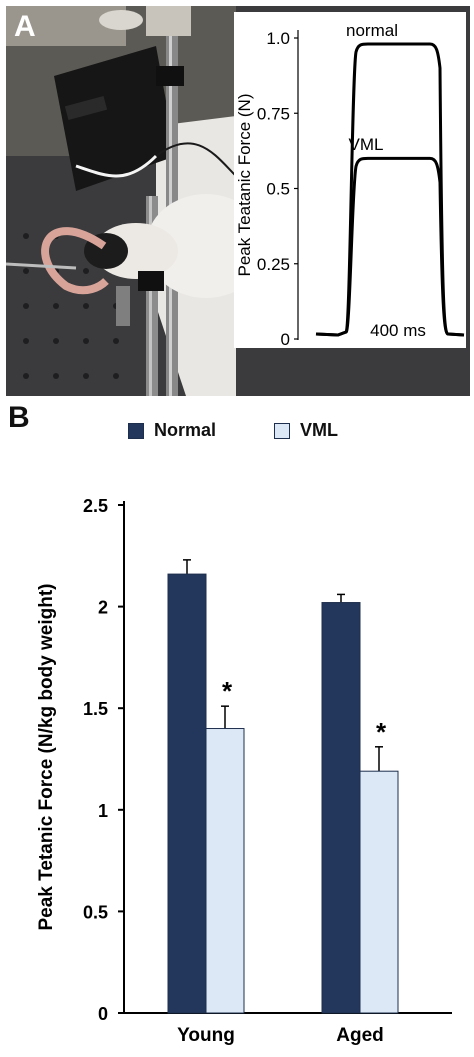 The width and height of the screenshot is (474, 1057). I want to click on legend-swatch-normal, so click(136, 430).